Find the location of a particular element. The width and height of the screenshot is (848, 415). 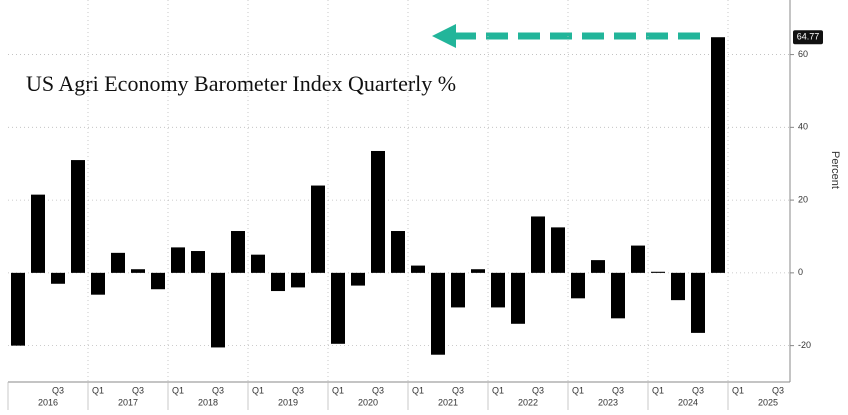

y-tick-label: 40 is located at coordinates (803, 127).